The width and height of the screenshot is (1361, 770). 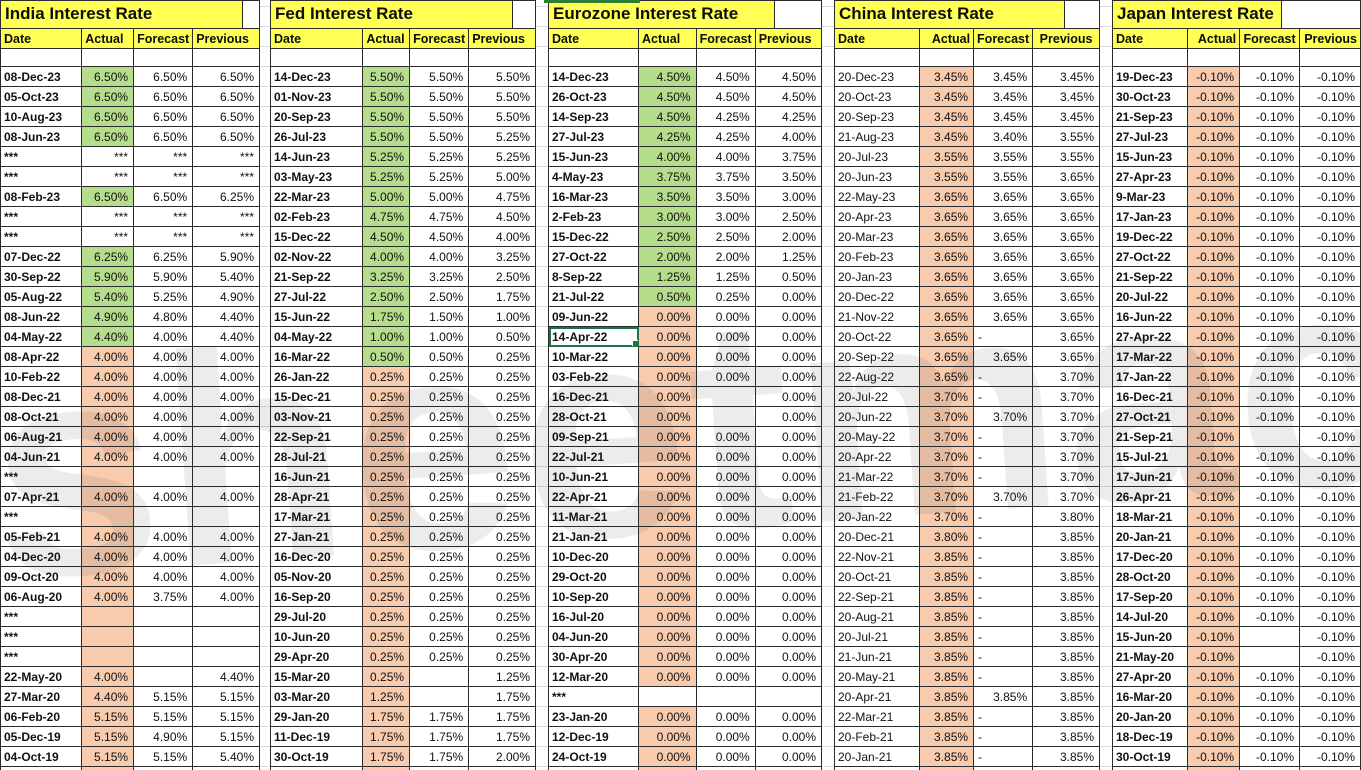 What do you see at coordinates (1003, 236) in the screenshot?
I see `china-forecast-cell: 3.65%` at bounding box center [1003, 236].